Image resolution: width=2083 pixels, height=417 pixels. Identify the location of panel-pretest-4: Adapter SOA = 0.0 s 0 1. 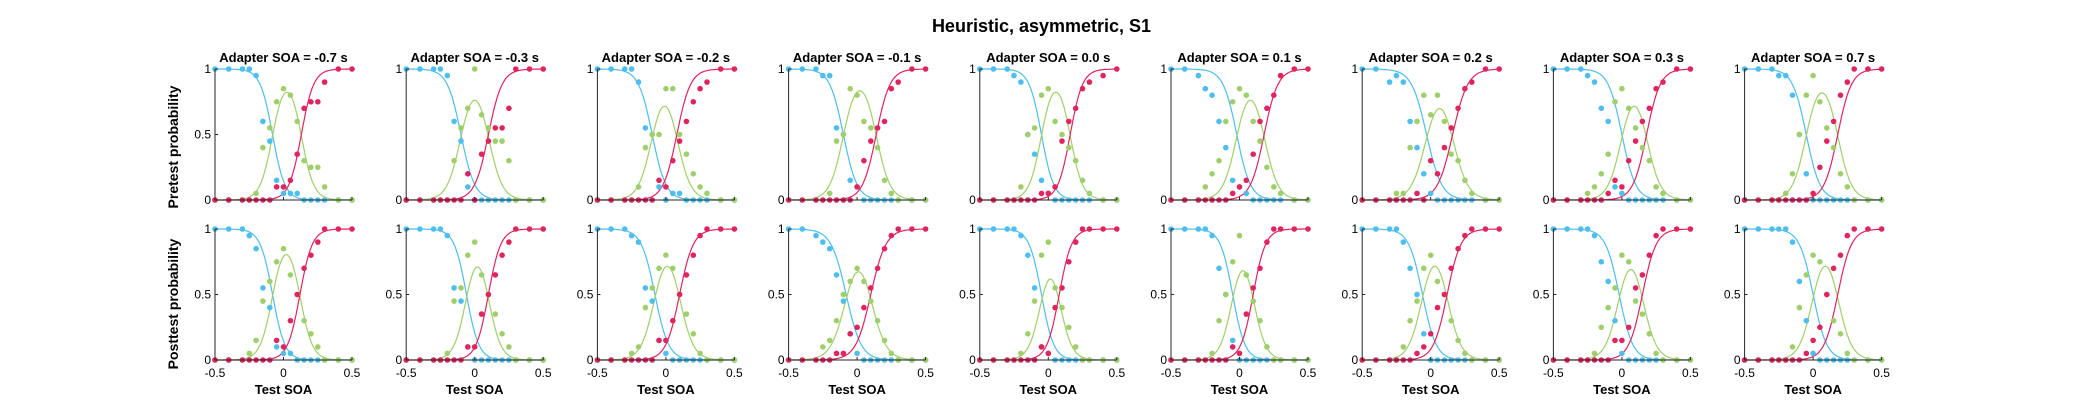
(1044, 128).